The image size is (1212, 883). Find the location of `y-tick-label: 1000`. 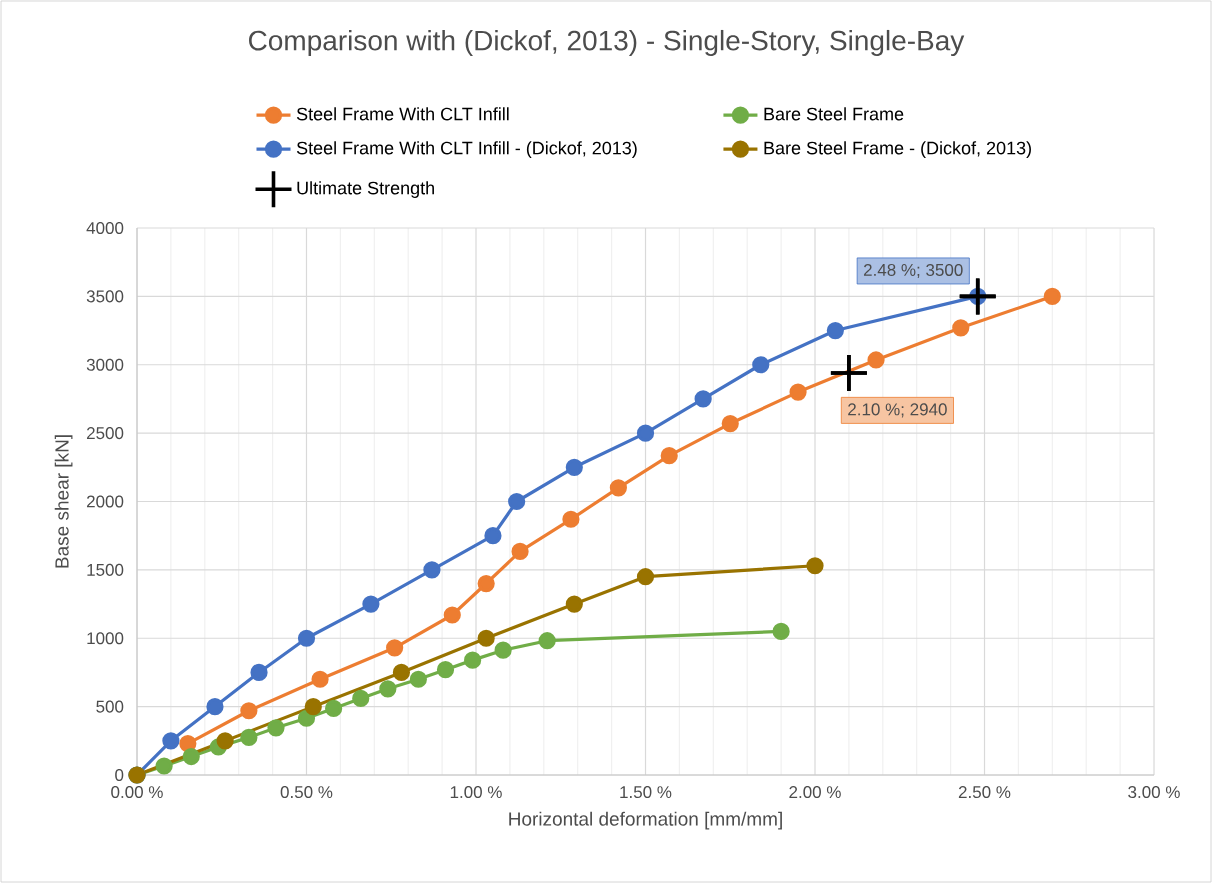

y-tick-label: 1000 is located at coordinates (105, 638).